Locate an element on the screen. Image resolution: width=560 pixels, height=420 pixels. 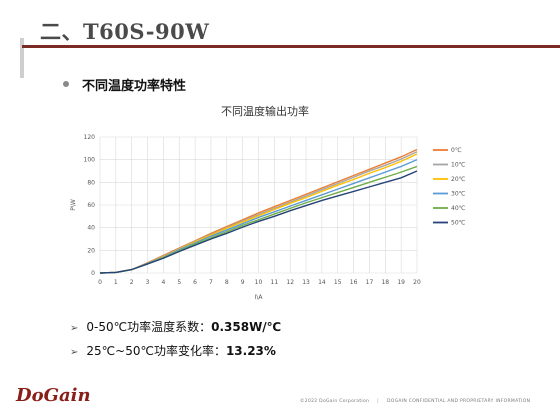
note-label: 25℃~50℃功率变化率： is located at coordinates (156, 351).